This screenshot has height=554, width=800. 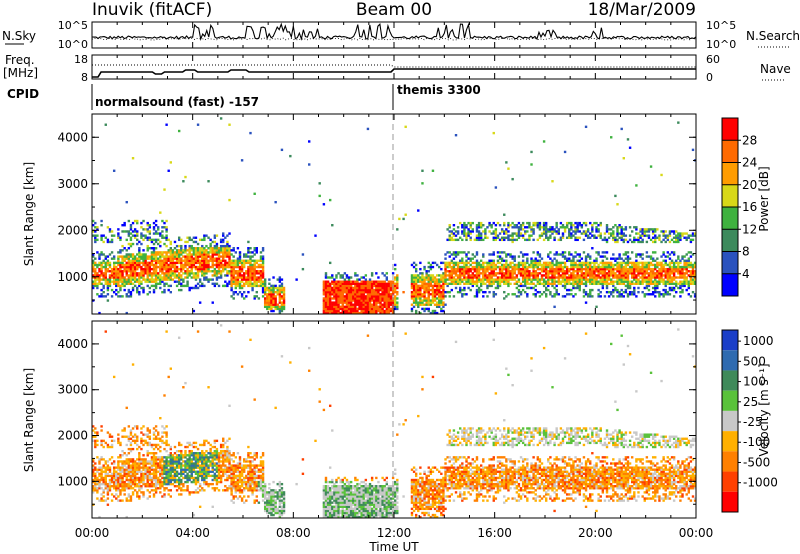 What do you see at coordinates (152, 10) in the screenshot?
I see `station-title: Inuvik (fitACF)` at bounding box center [152, 10].